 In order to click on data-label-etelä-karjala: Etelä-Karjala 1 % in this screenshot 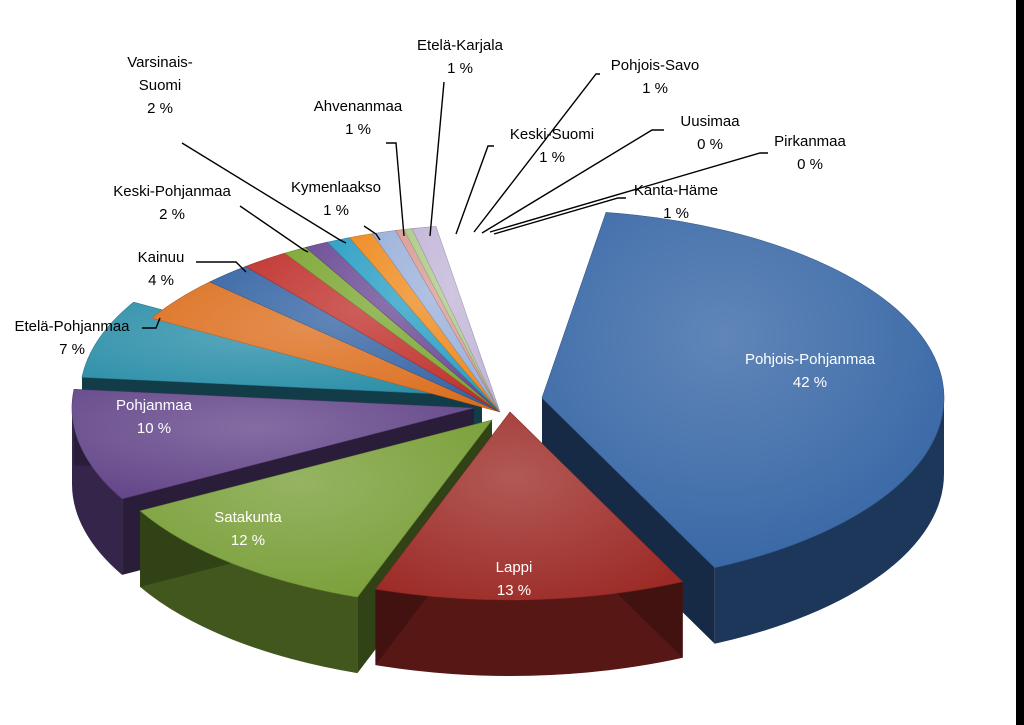, I will do `click(460, 57)`.